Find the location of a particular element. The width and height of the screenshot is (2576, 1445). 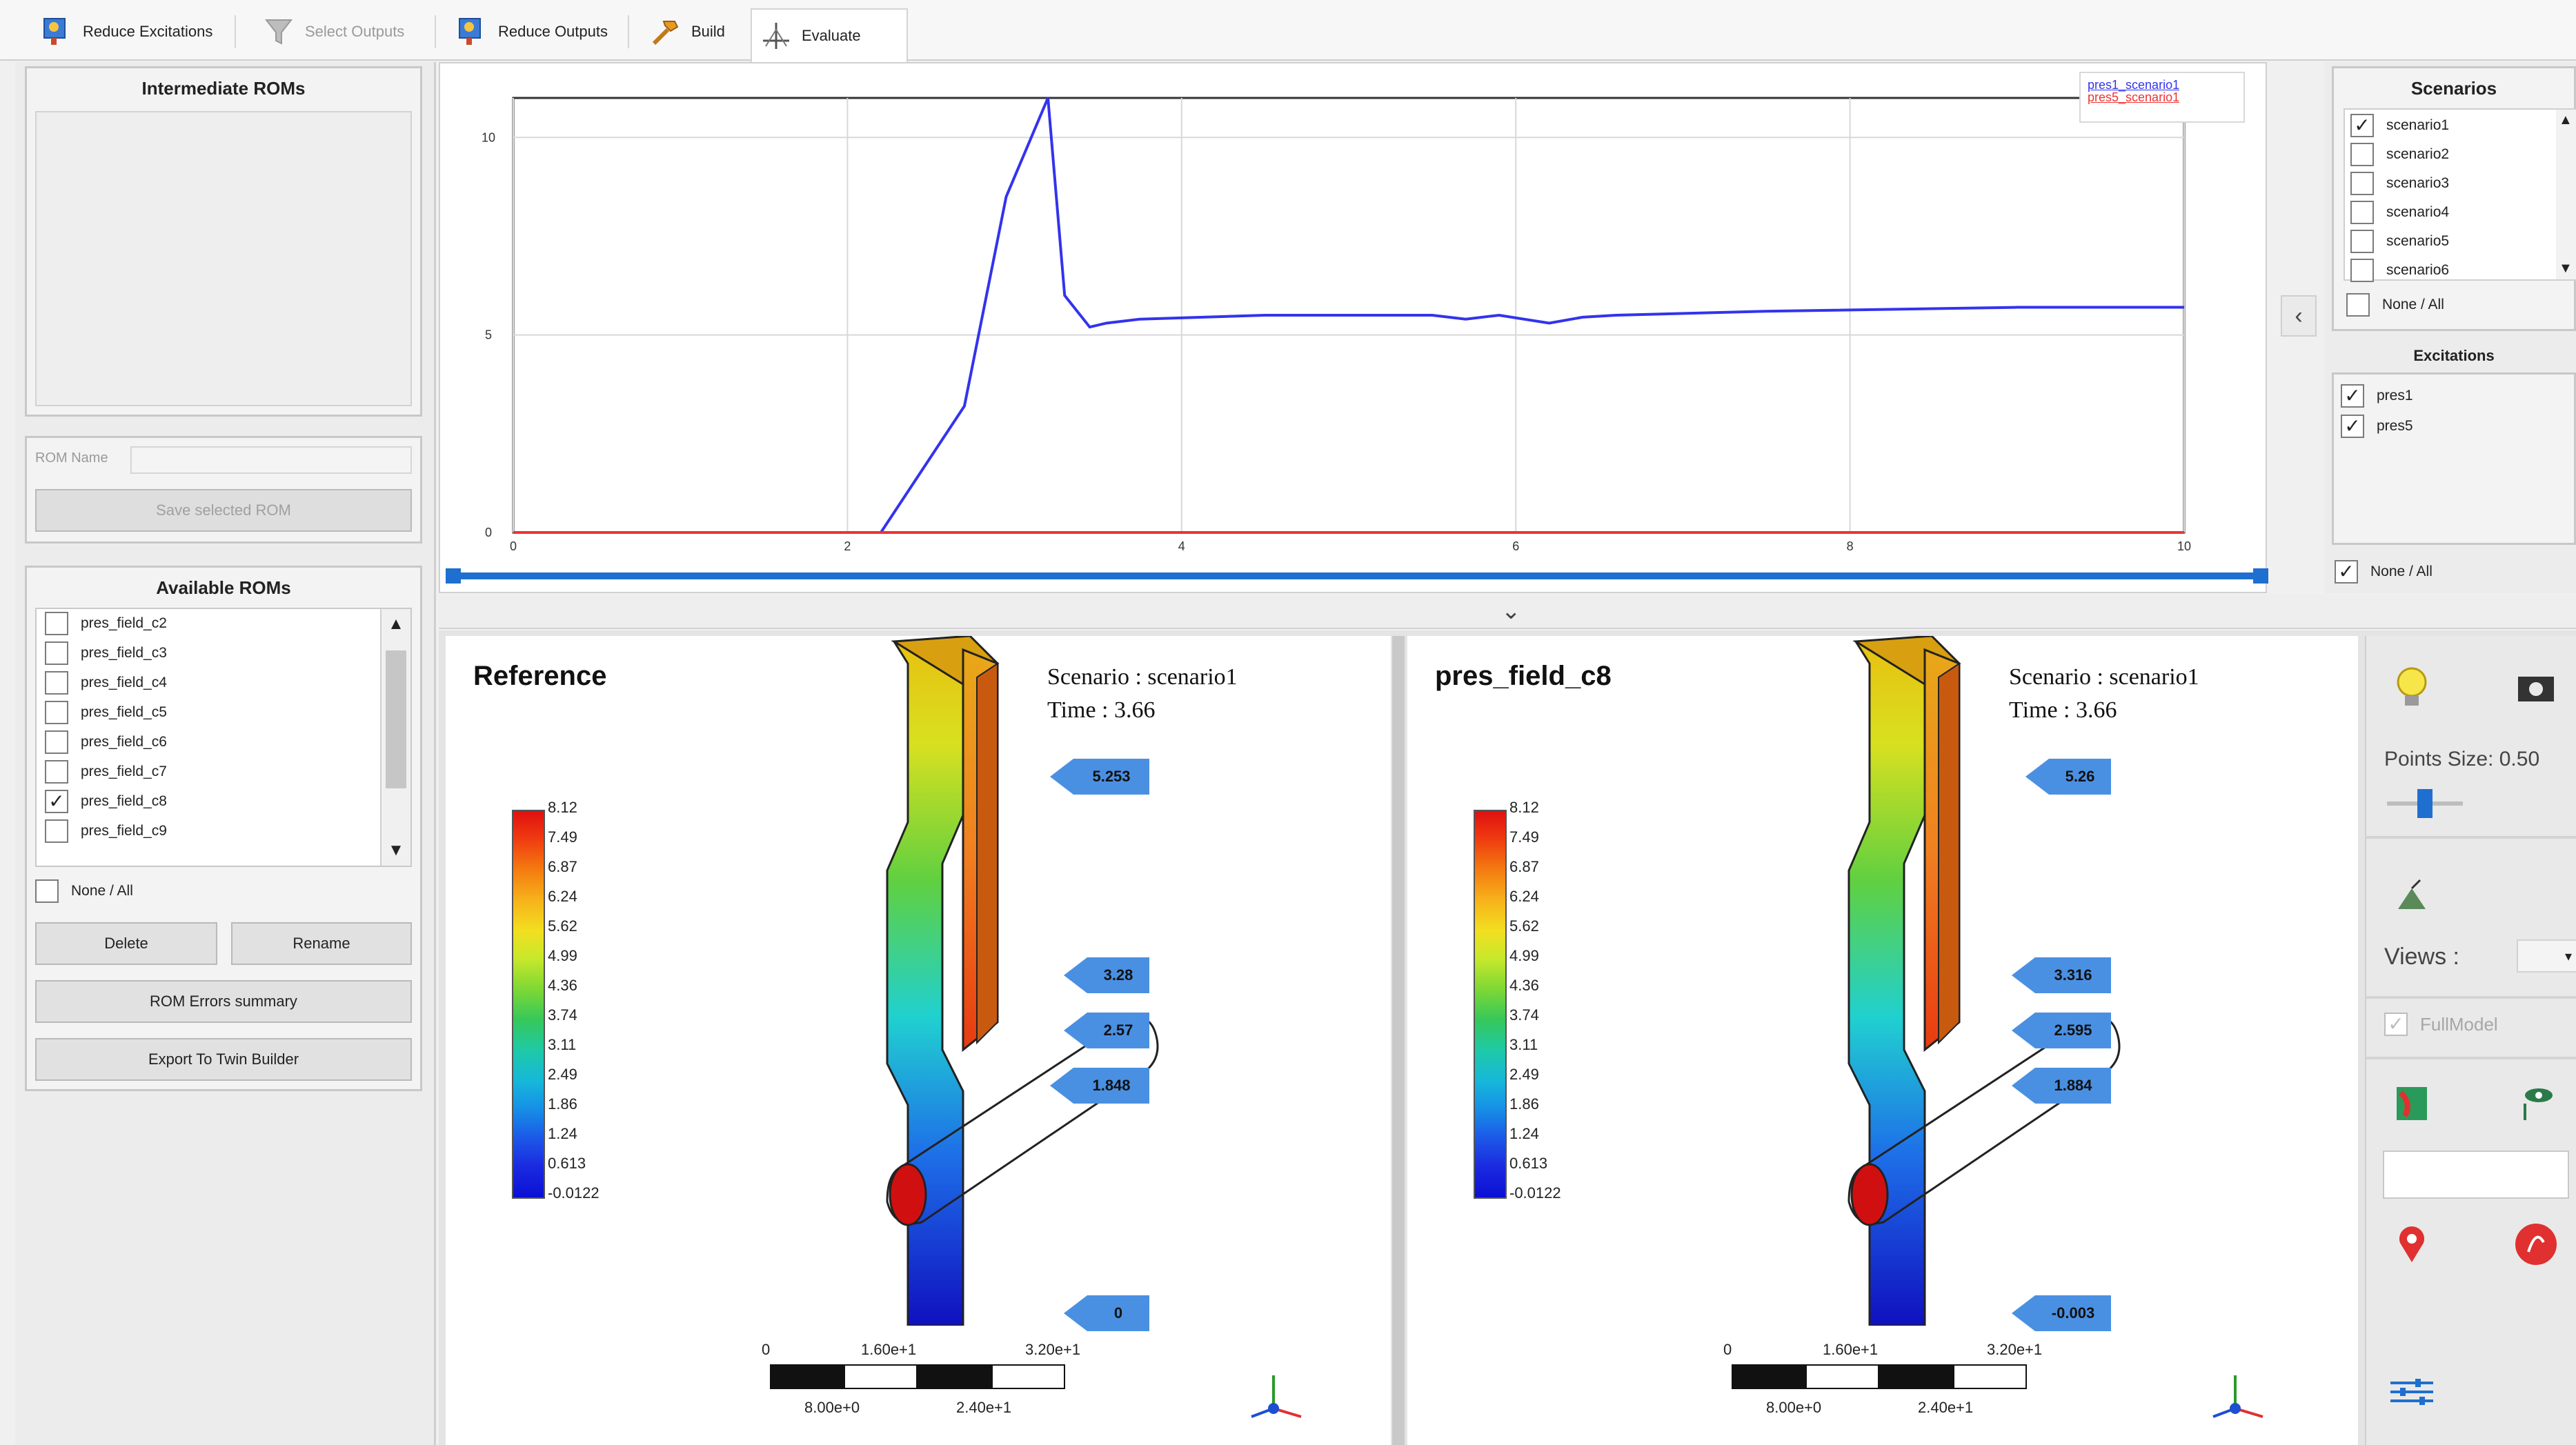

list-item: ✓ scenario1 is located at coordinates (2399, 125).